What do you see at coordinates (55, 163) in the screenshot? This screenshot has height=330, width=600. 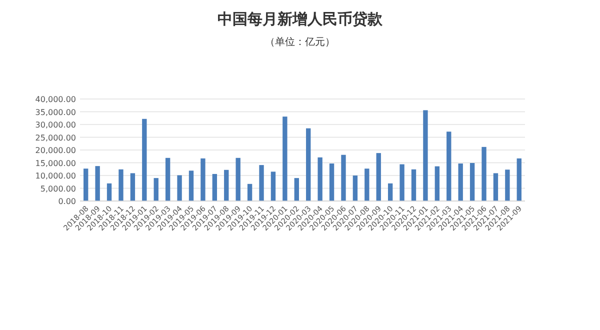 I see `y-tick-label: 15,000.00` at bounding box center [55, 163].